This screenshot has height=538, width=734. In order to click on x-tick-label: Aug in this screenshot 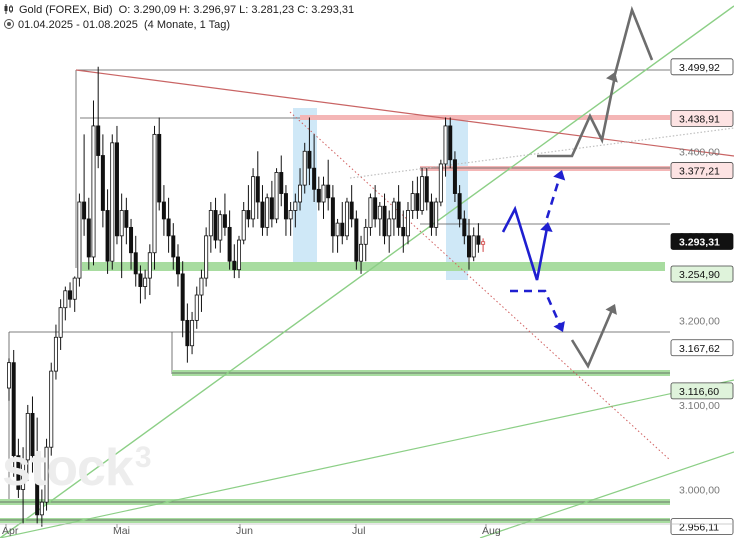, I will do `click(491, 531)`.